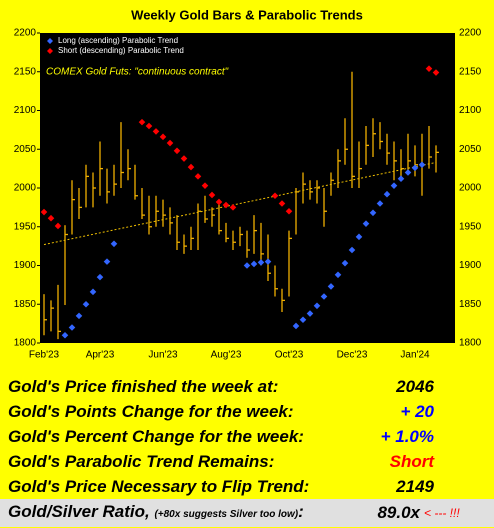 The height and width of the screenshot is (528, 494). Describe the element at coordinates (25, 226) in the screenshot. I see `y-tick-label: 1950` at that location.